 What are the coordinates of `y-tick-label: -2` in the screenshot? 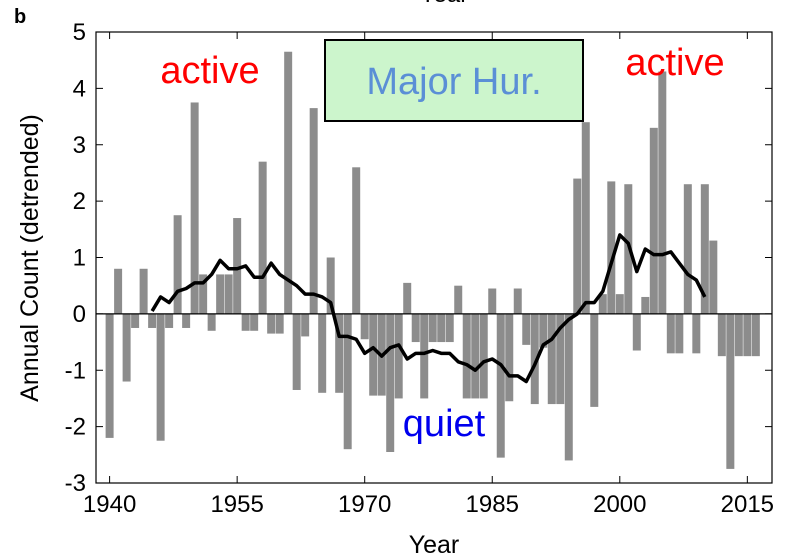 It's located at (75, 427).